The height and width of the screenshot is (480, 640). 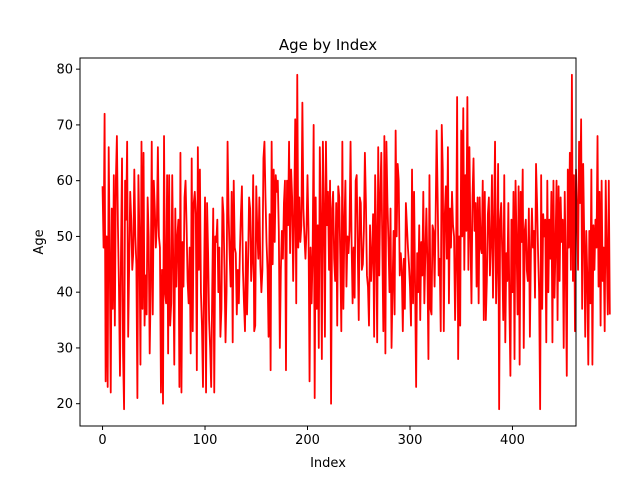 What do you see at coordinates (410, 440) in the screenshot?
I see `x-tick-label: 300` at bounding box center [410, 440].